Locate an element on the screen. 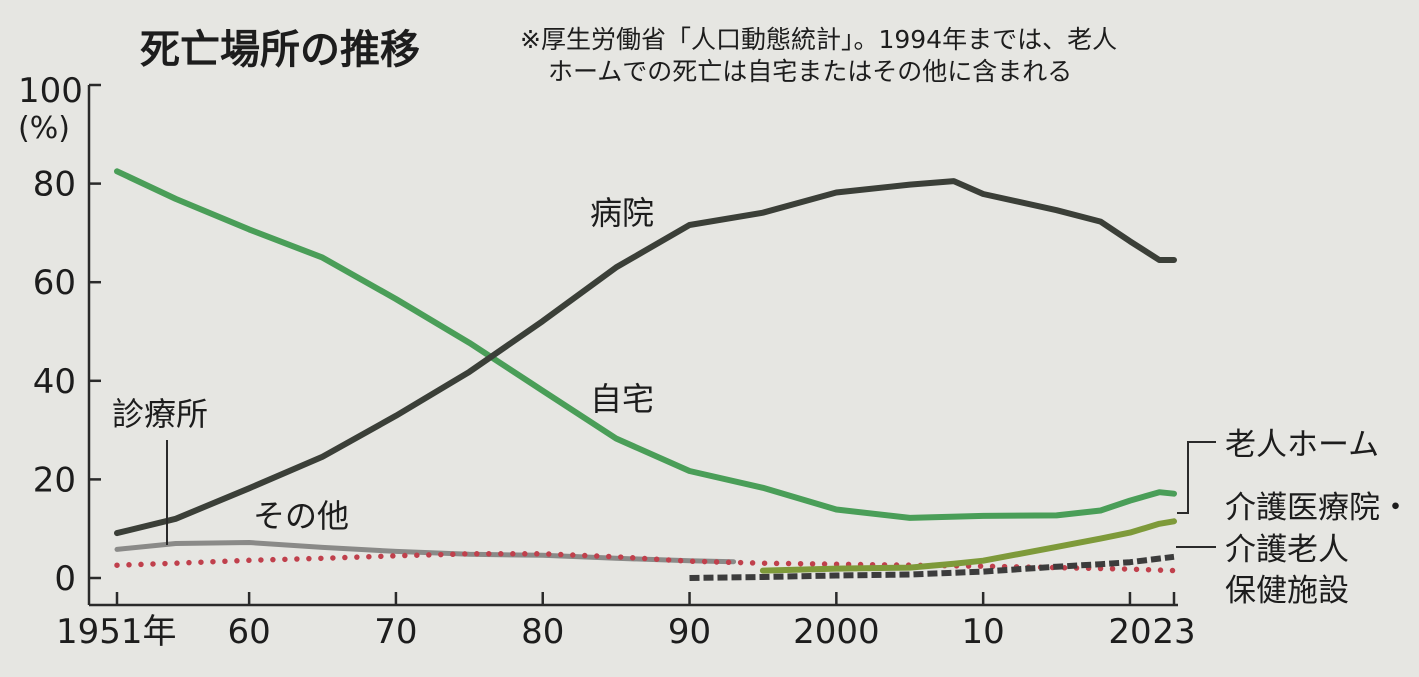 The height and width of the screenshot is (677, 1419). source-note-line-1: ※厚生労働省「人口動態統計」。1994年までは、老人 is located at coordinates (818, 39).